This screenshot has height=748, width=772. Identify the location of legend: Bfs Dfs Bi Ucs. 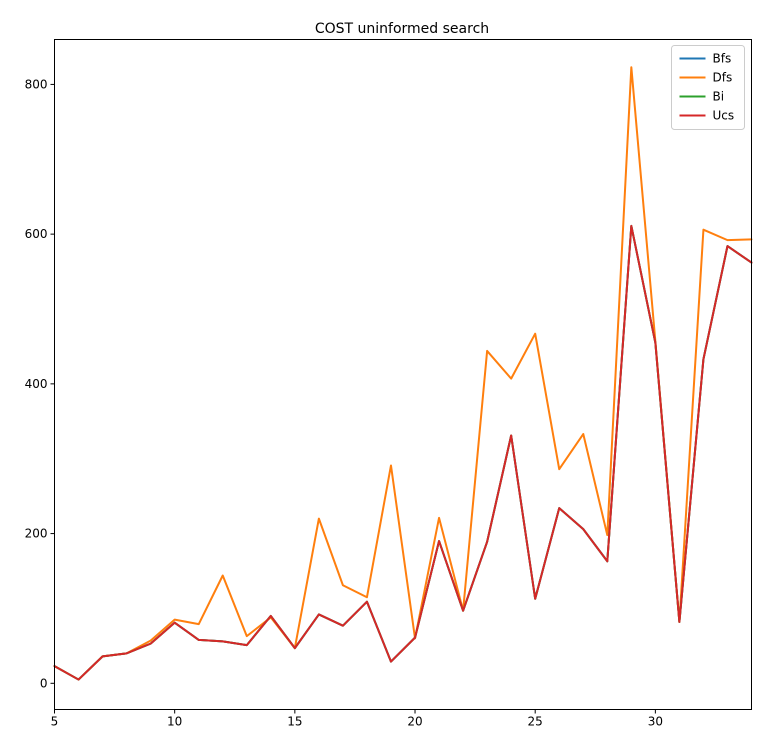
(708, 87).